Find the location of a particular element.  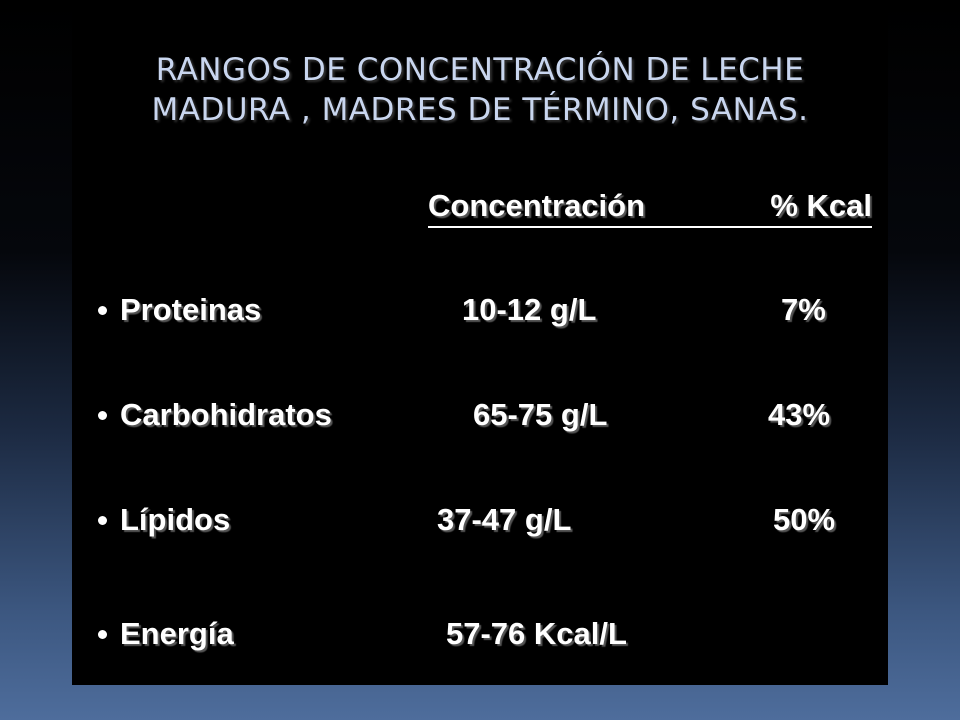

kcal-percent: 43% is located at coordinates (799, 414).